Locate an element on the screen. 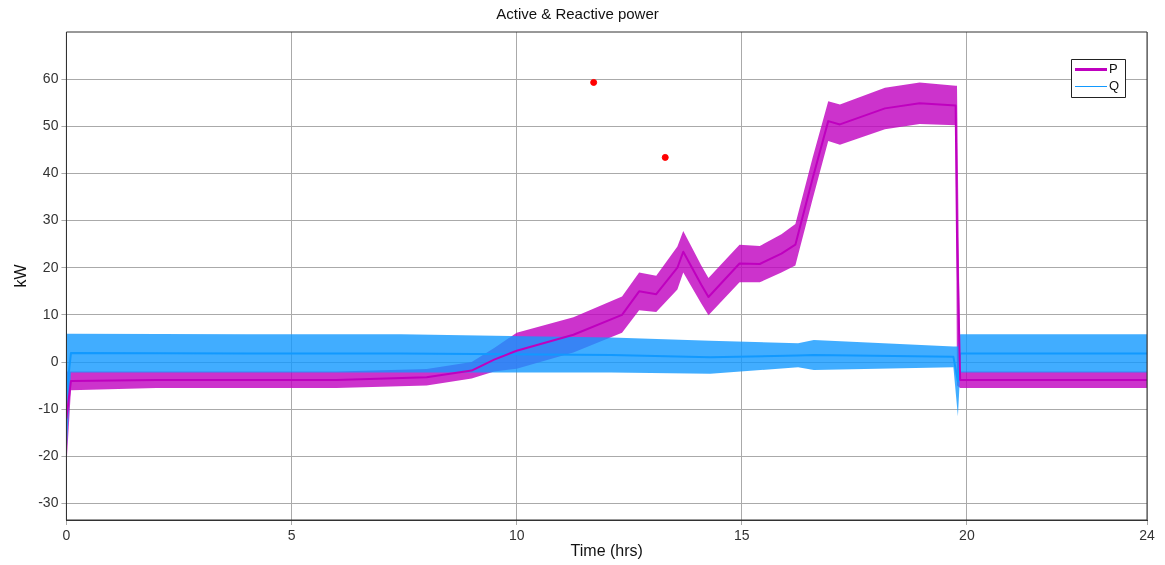 The height and width of the screenshot is (565, 1165). y-tick-label: 20 is located at coordinates (50, 266).